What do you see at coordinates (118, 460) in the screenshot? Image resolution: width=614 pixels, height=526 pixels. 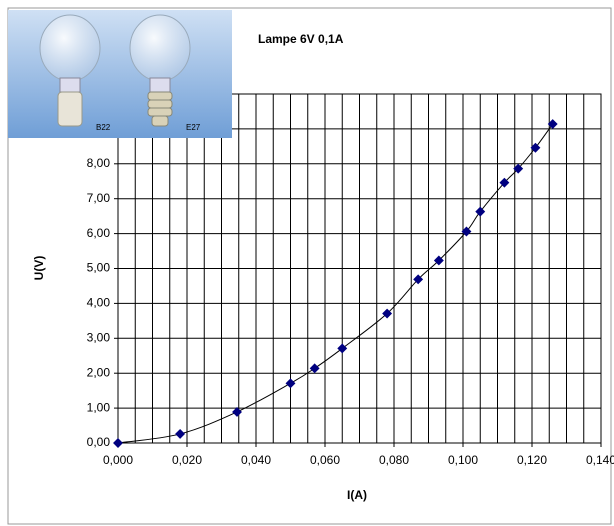 I see `x-tick-label: 0,000` at bounding box center [118, 460].